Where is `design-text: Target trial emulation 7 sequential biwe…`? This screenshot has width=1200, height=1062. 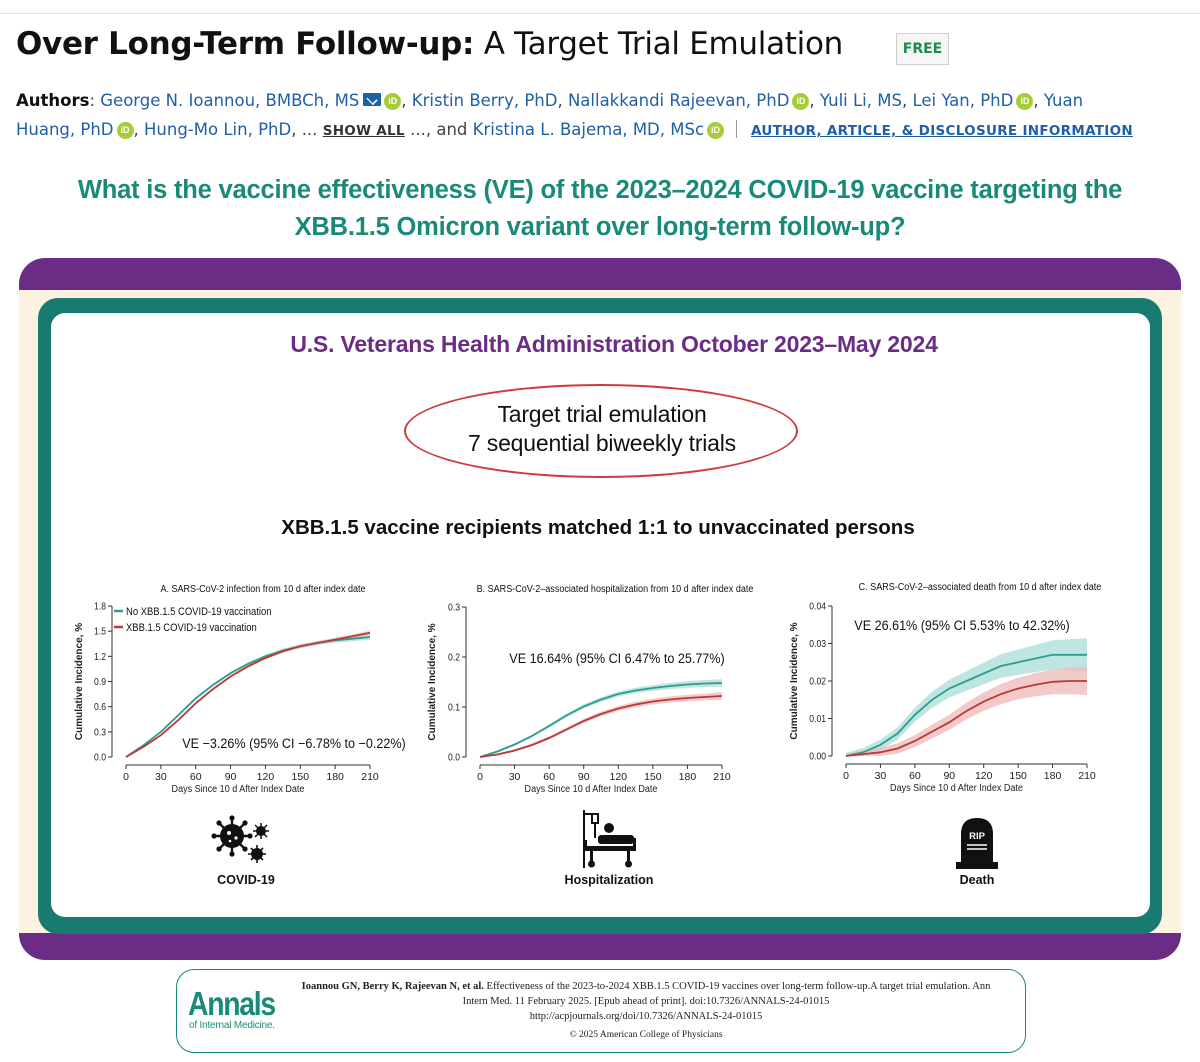
design-text: Target trial emulation 7 sequential biwe… is located at coordinates (602, 429).